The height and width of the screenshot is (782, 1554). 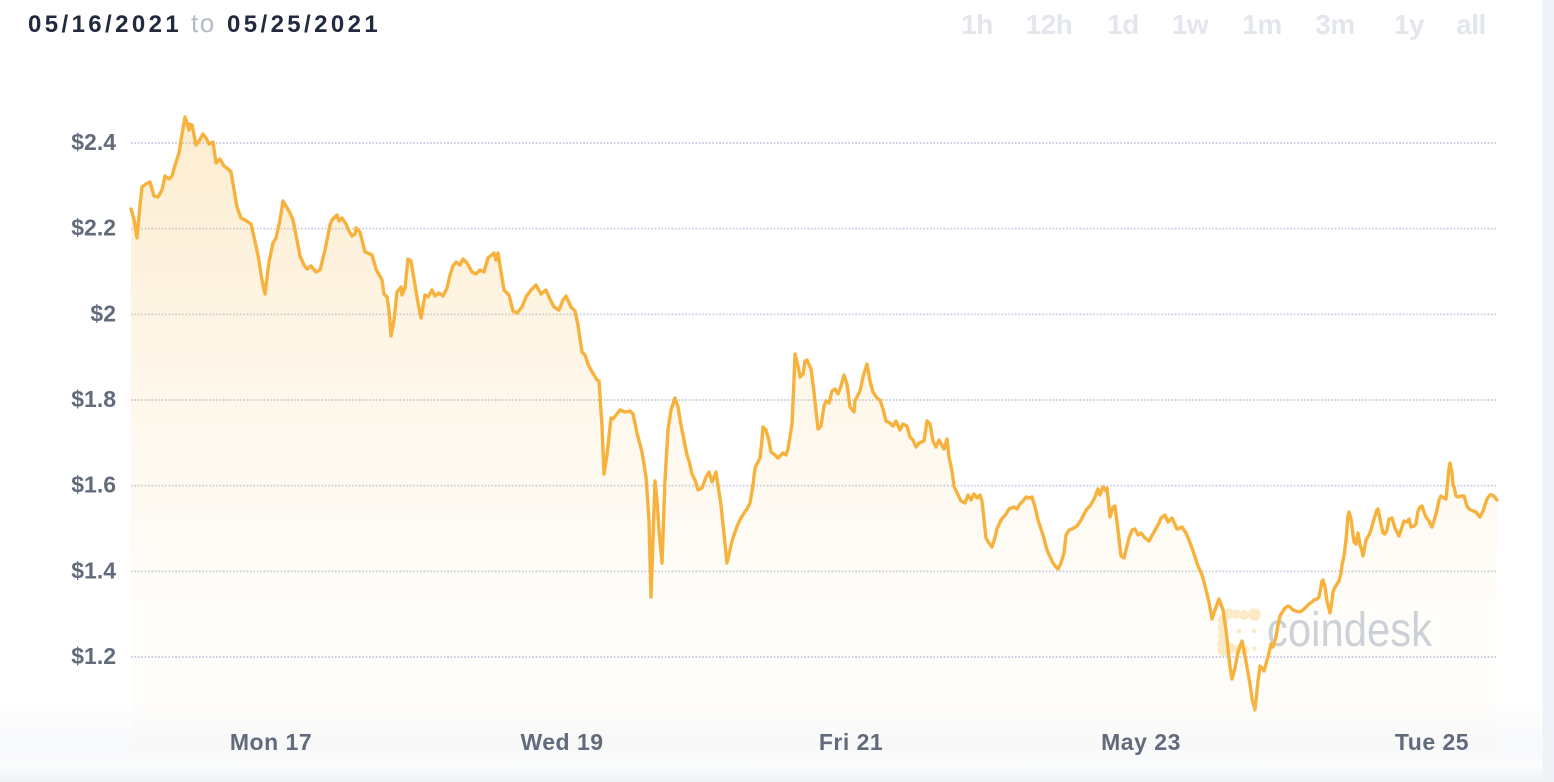 What do you see at coordinates (271, 742) in the screenshot?
I see `svg-text: Mon 17` at bounding box center [271, 742].